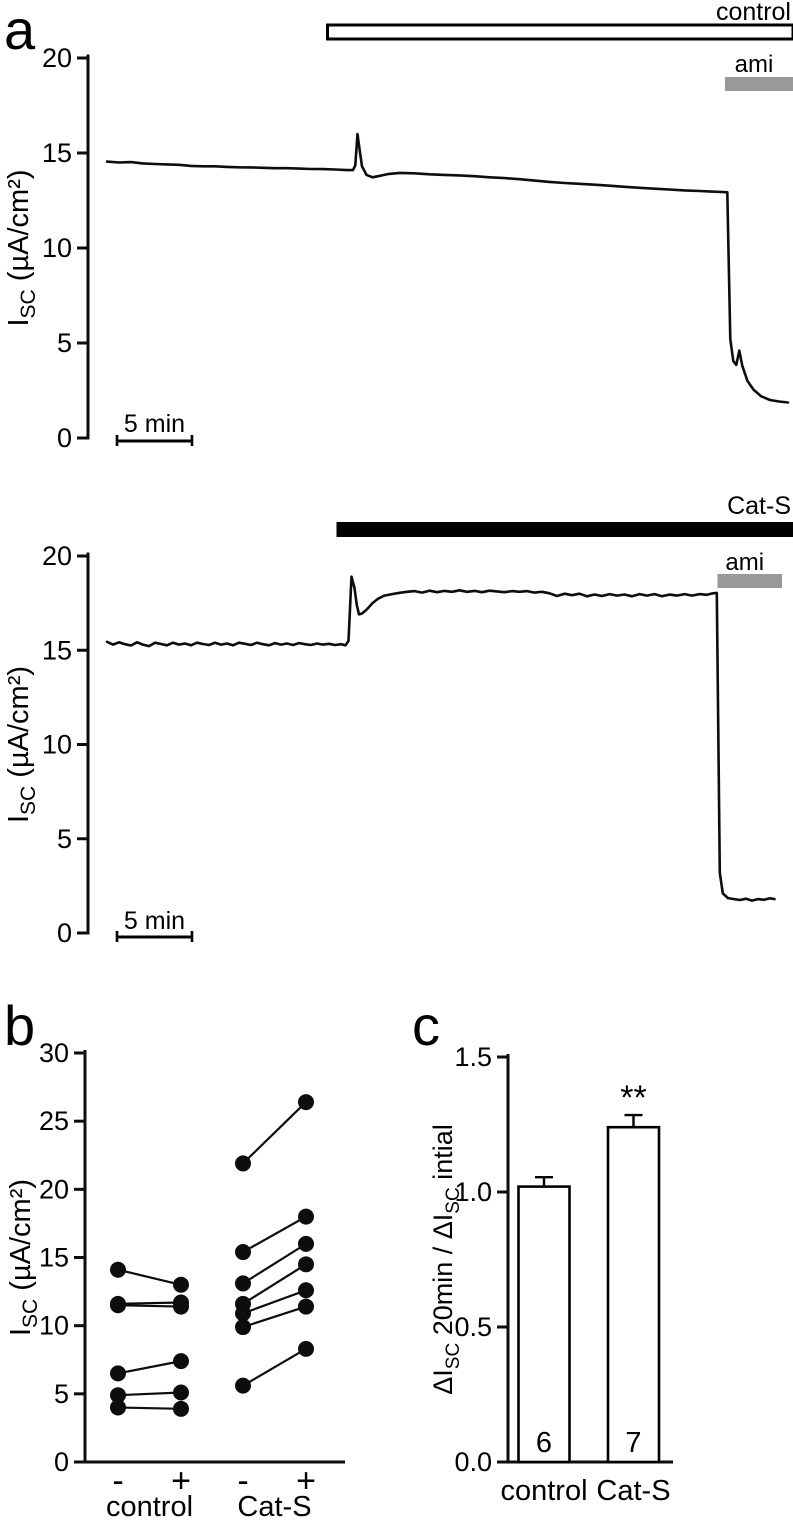 The image size is (793, 1521). Describe the element at coordinates (54, 1189) in the screenshot. I see `b-paired-scatter-y-tick-label: 20` at that location.